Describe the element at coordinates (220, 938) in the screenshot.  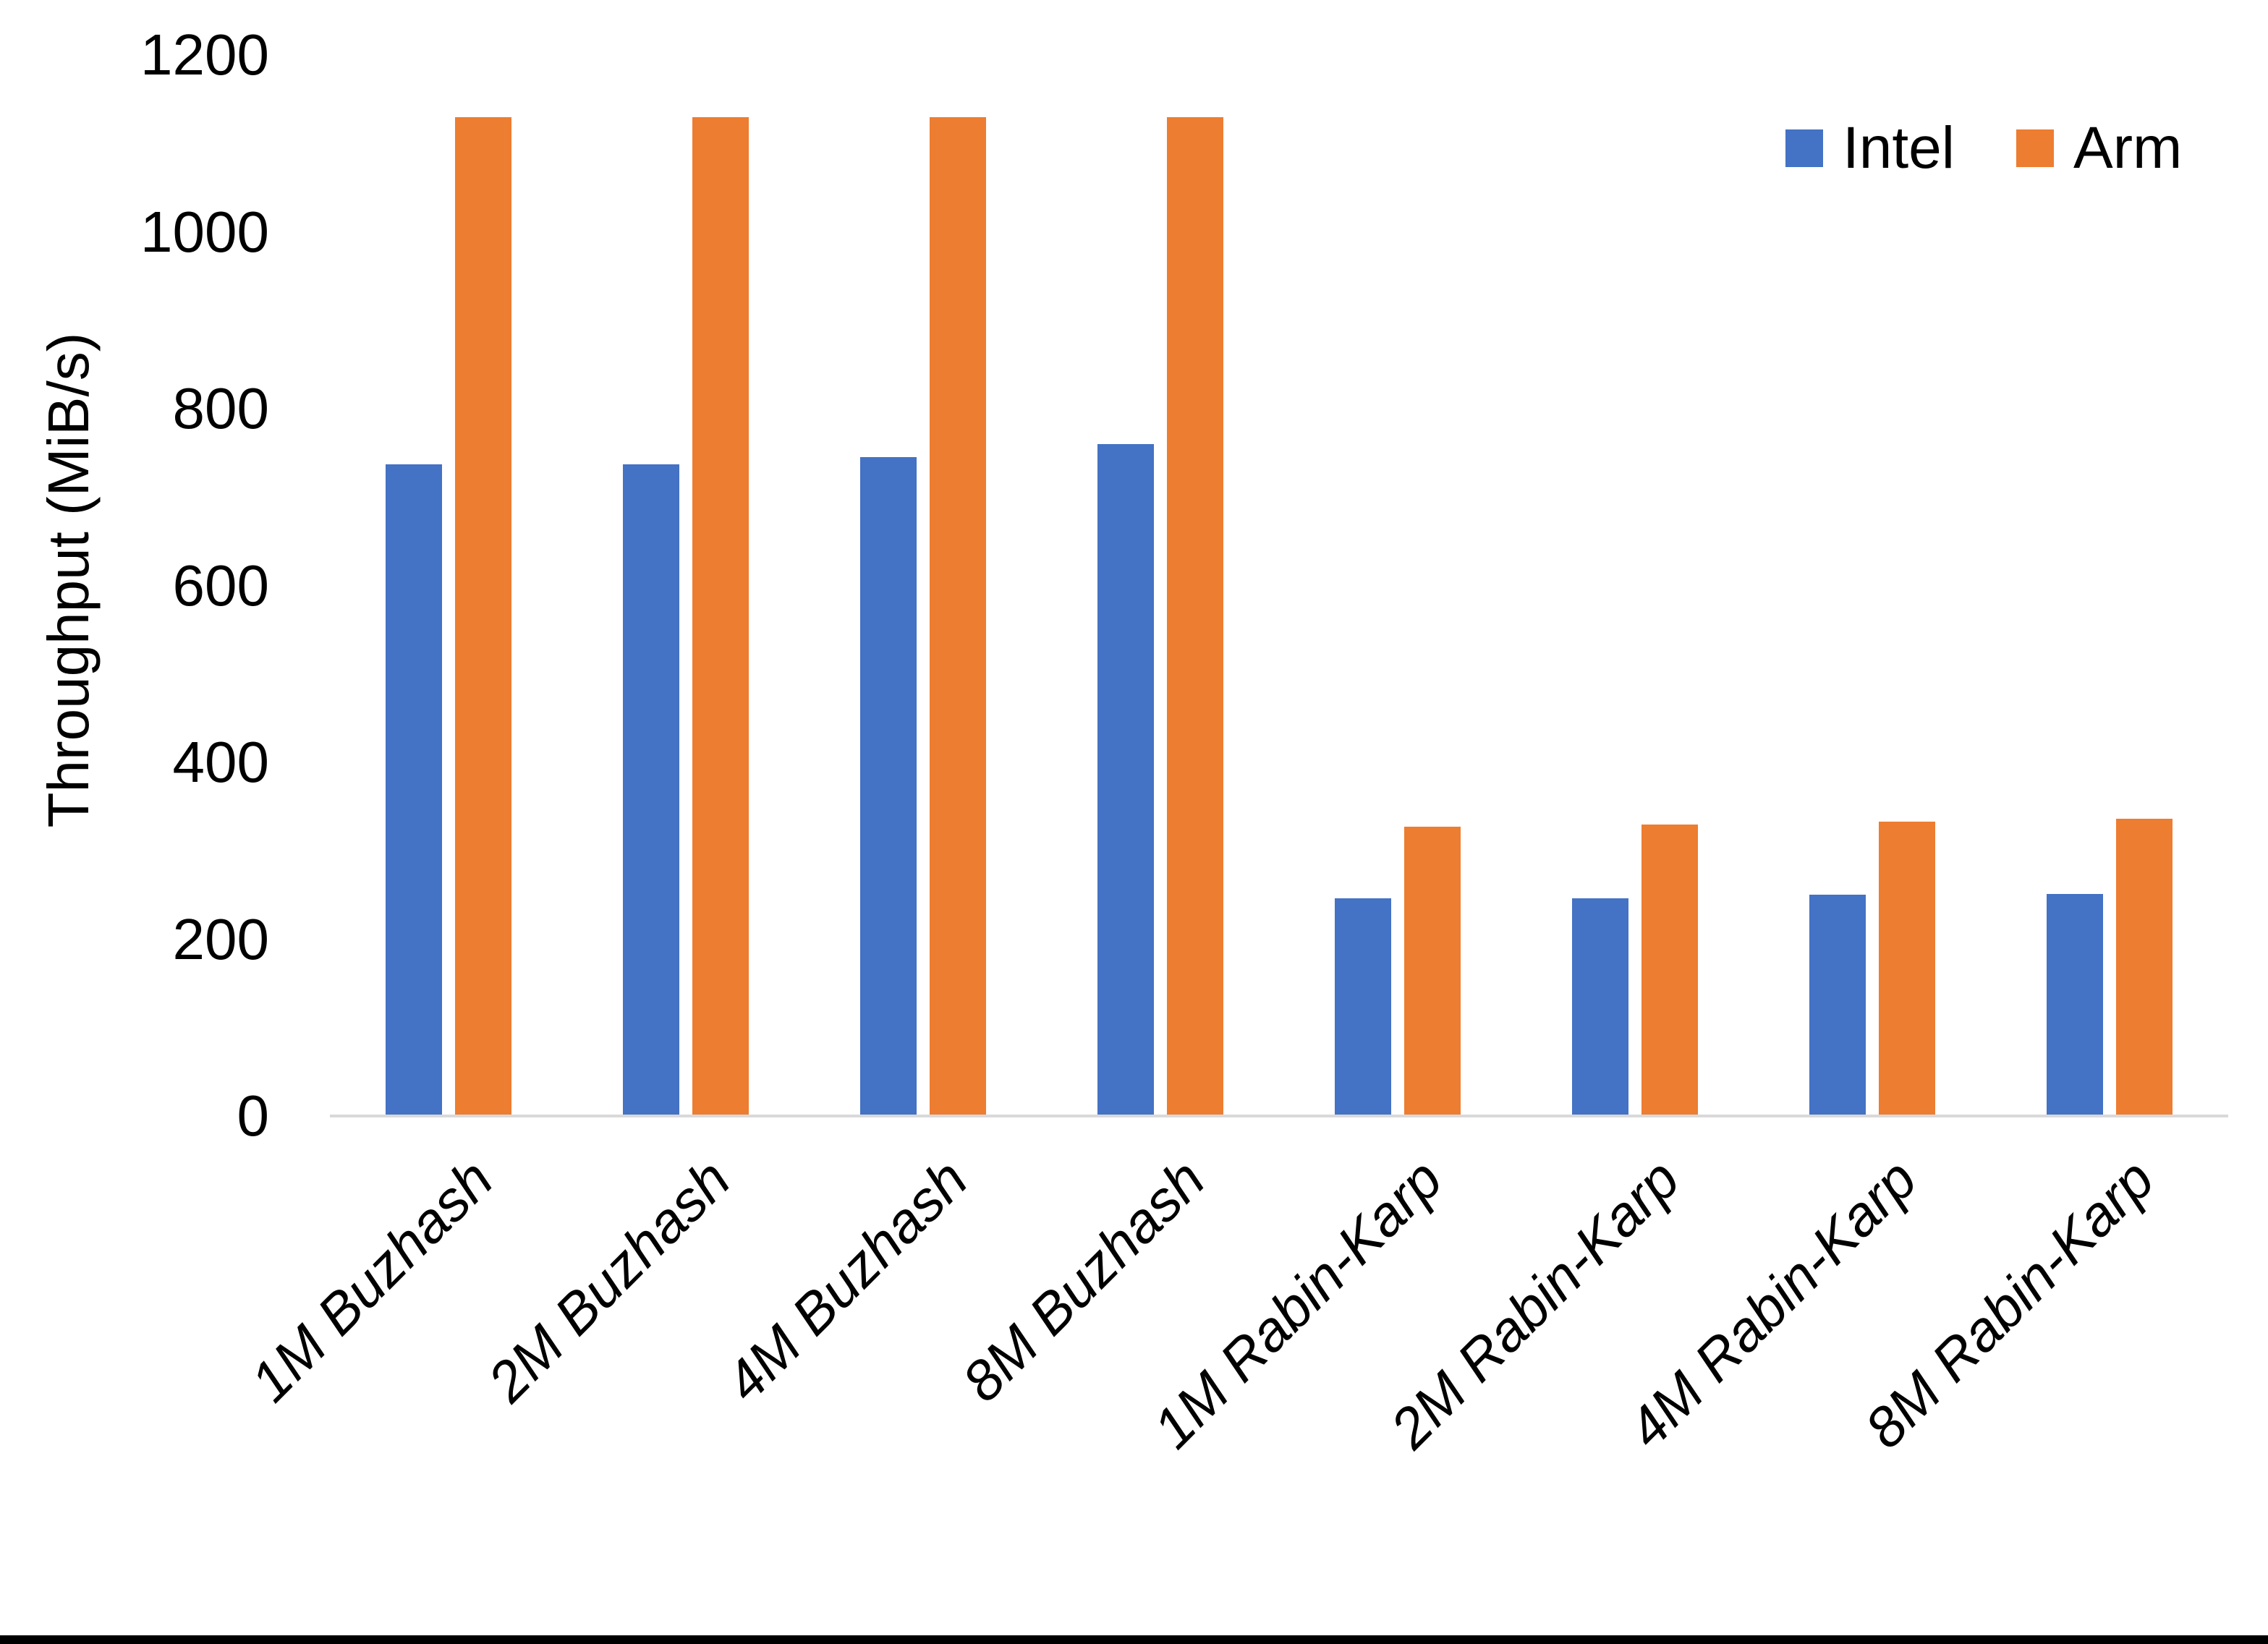
I see `y-tick-label-200: 200` at that location.